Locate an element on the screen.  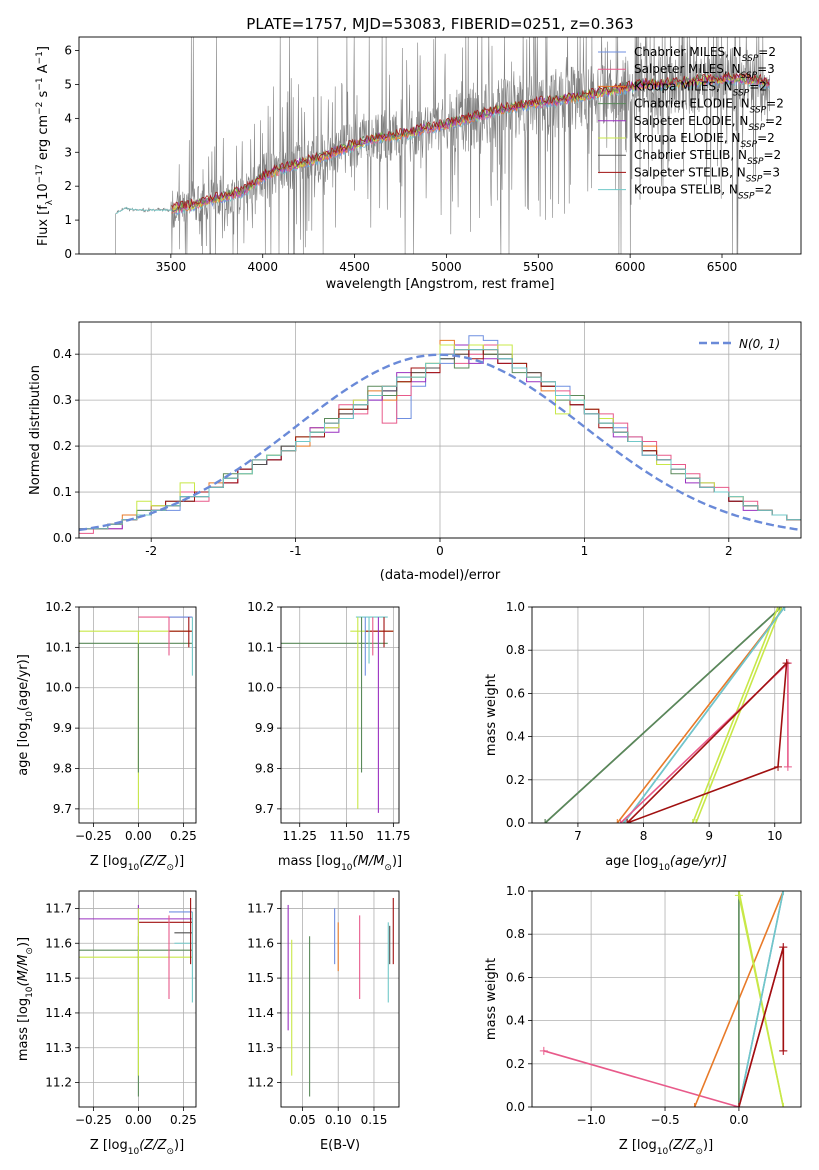
y-tick-label: 10.2 is located at coordinates (260, 607).